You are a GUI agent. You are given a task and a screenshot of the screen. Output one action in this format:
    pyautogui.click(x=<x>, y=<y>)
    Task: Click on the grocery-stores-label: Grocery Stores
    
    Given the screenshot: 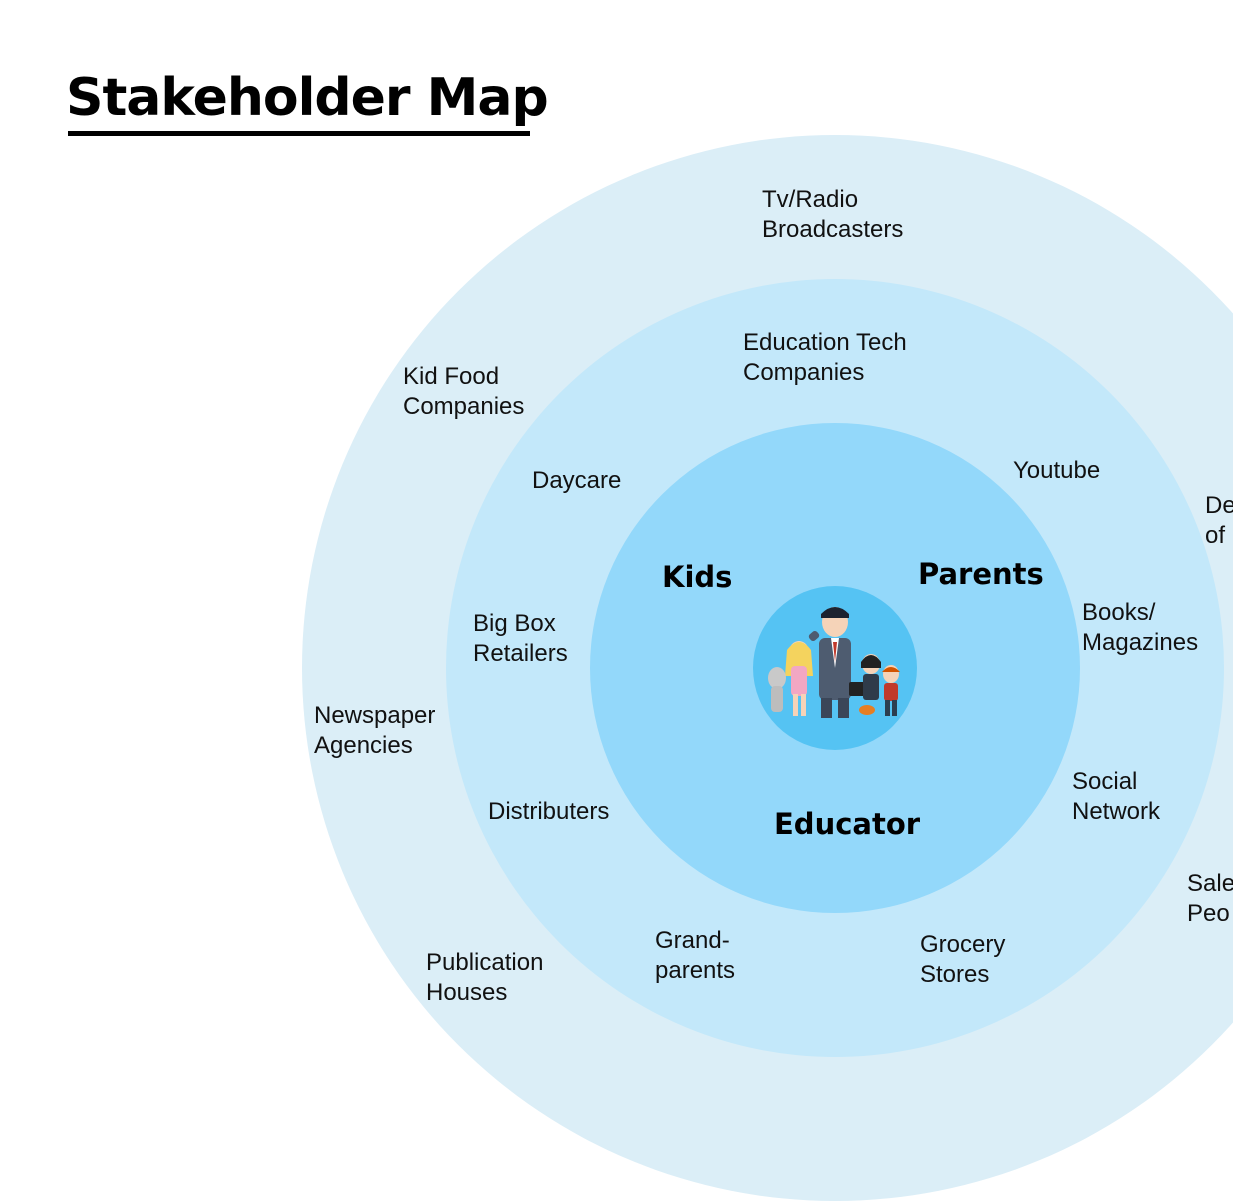 What is the action you would take?
    pyautogui.click(x=963, y=959)
    